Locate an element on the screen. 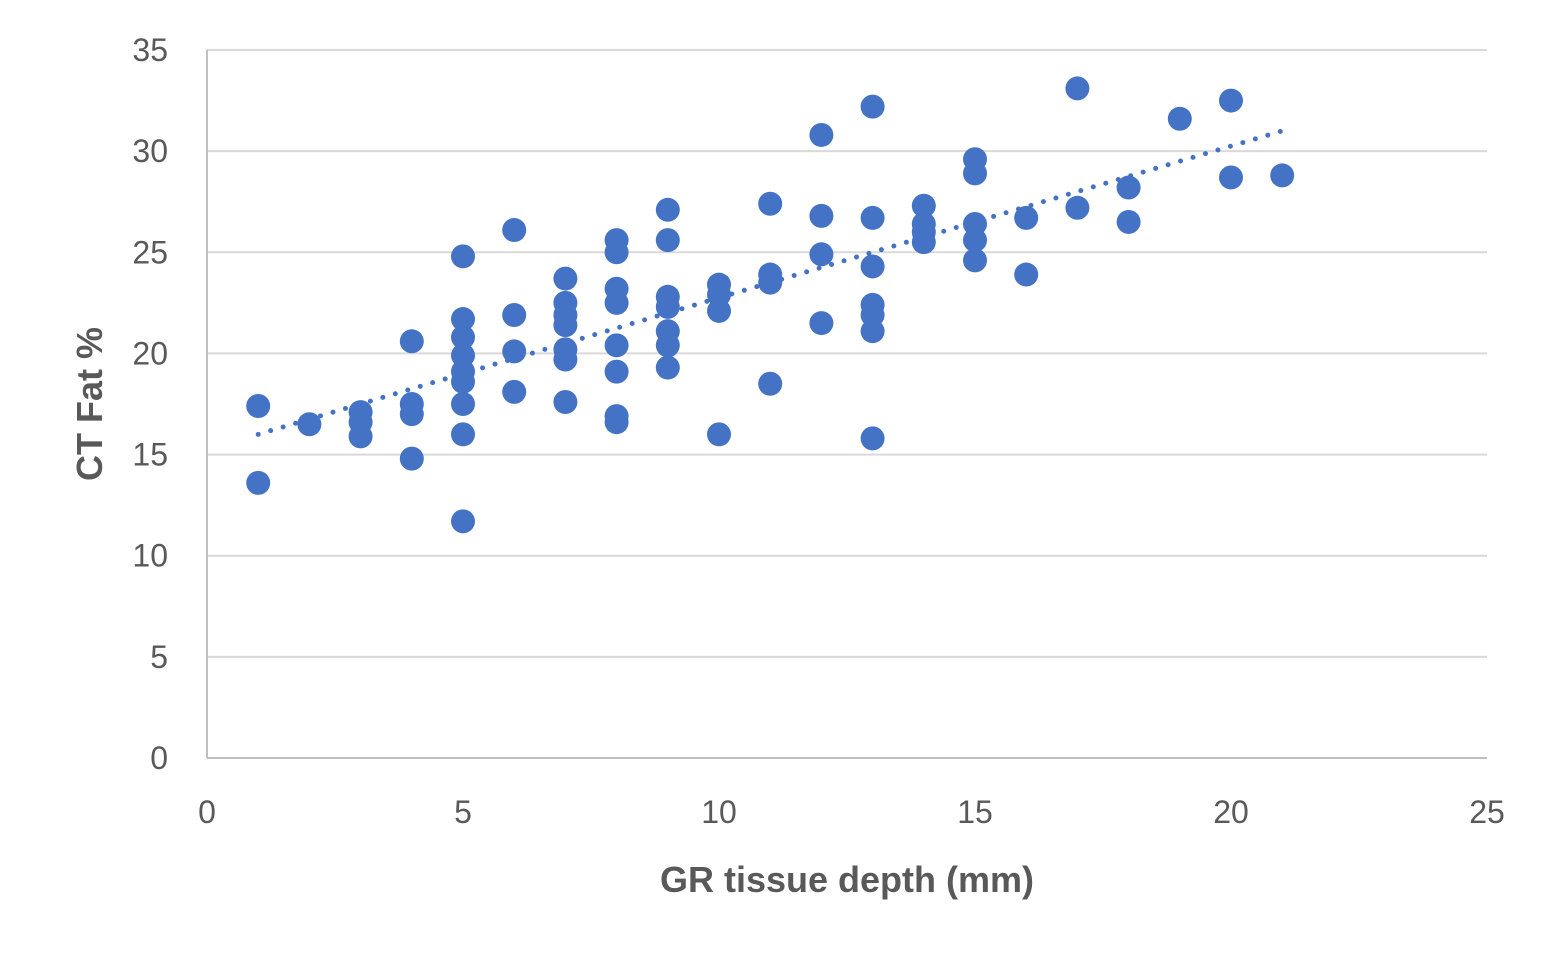  y-tick-label: 20 is located at coordinates (150, 353).